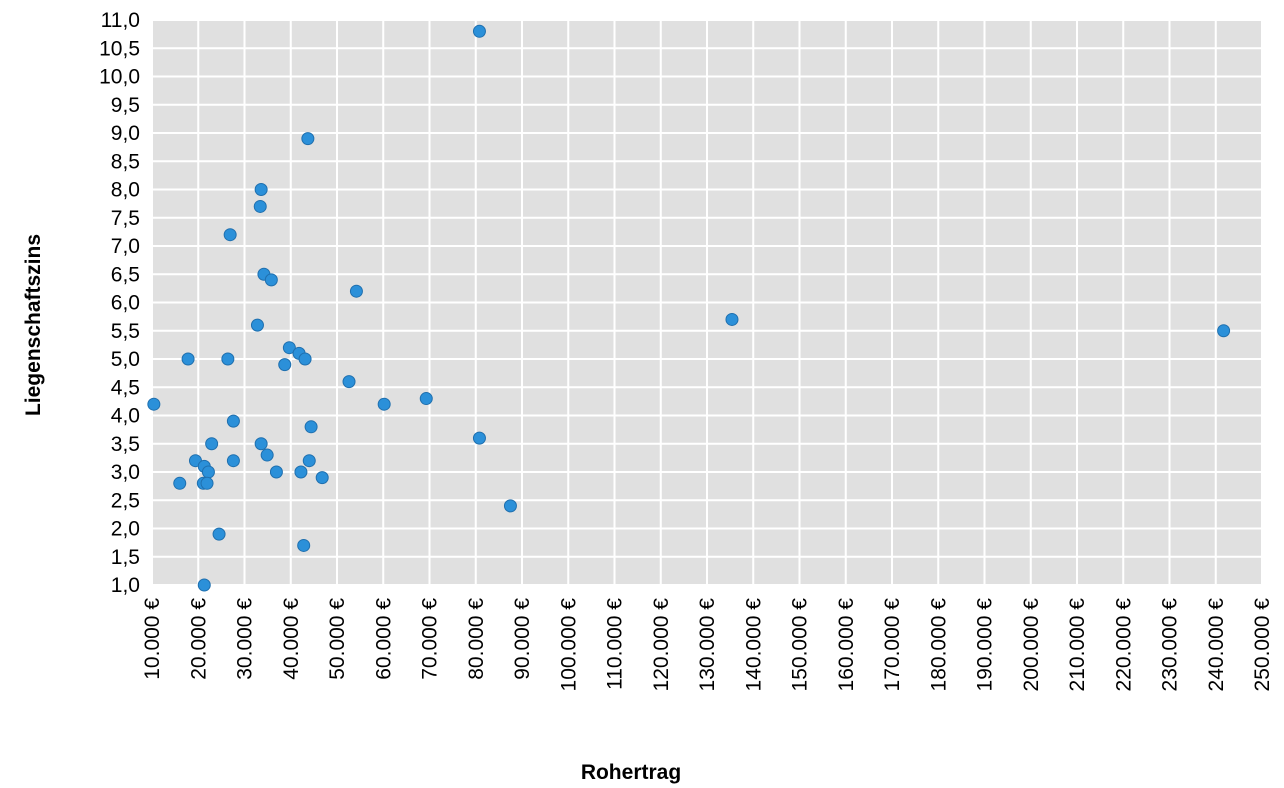 The width and height of the screenshot is (1284, 788). What do you see at coordinates (1262, 645) in the screenshot?
I see `x-tick-label: 250.000 €` at bounding box center [1262, 645].